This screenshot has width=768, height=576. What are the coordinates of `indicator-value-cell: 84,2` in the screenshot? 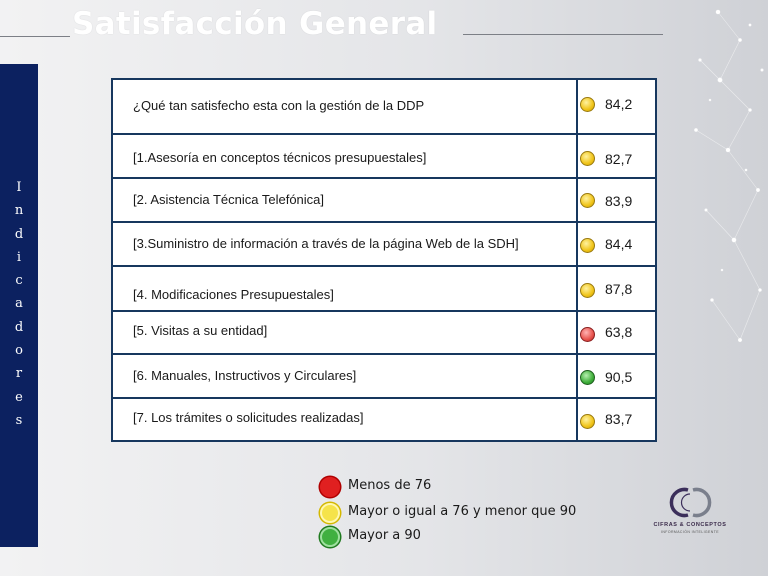 It's located at (616, 106).